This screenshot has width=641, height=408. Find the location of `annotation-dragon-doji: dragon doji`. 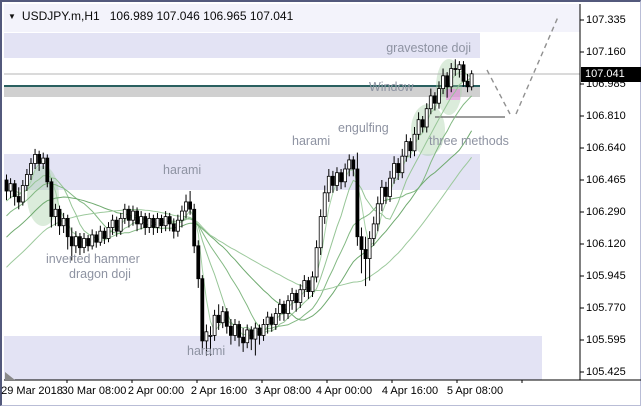

annotation-dragon-doji: dragon doji is located at coordinates (100, 274).